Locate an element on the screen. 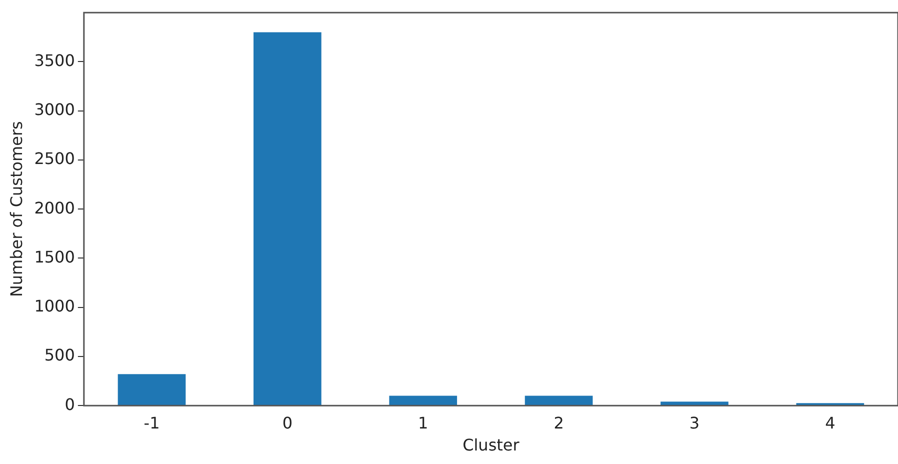  y-tick-label: 0 is located at coordinates (69, 404).